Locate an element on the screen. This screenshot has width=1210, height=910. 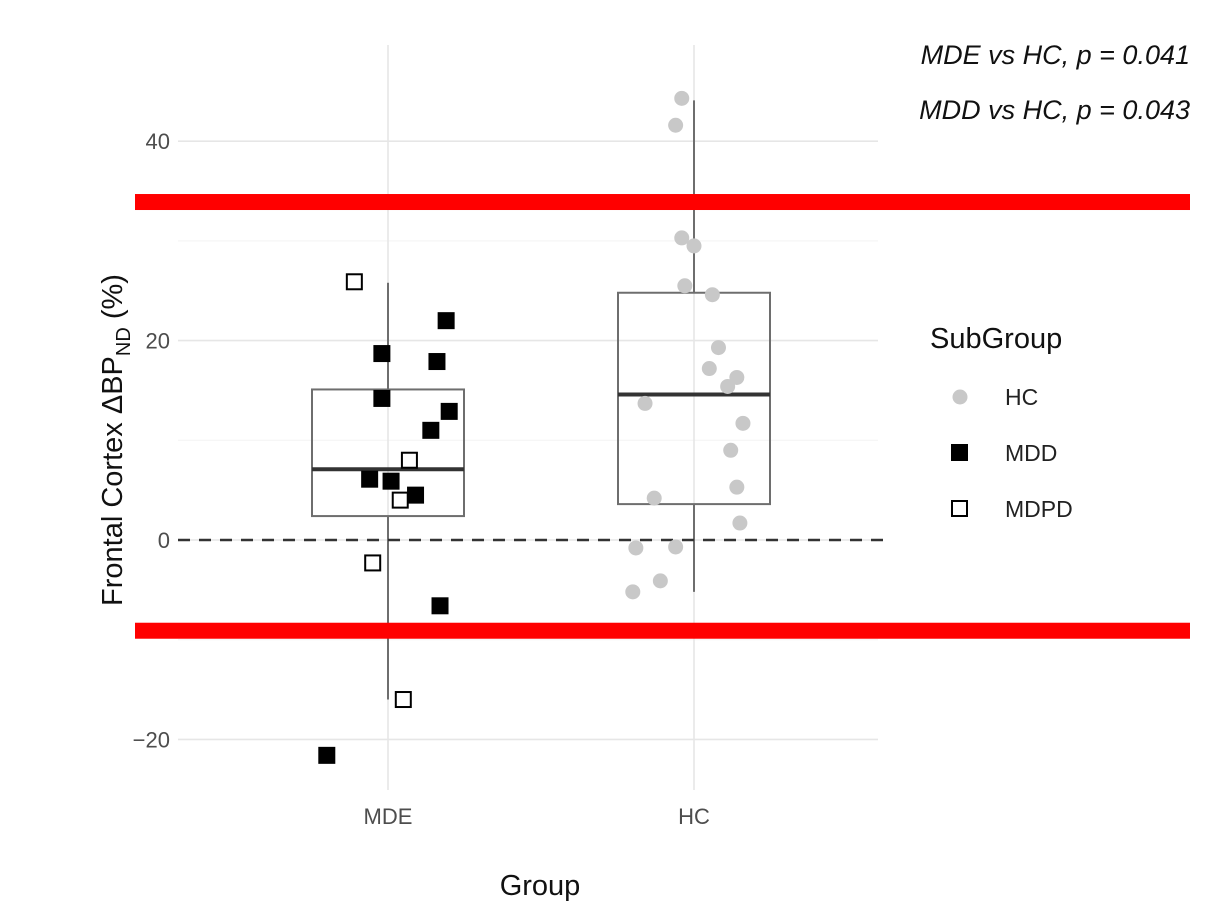
y-tick-label: 40 is located at coordinates (158, 141).